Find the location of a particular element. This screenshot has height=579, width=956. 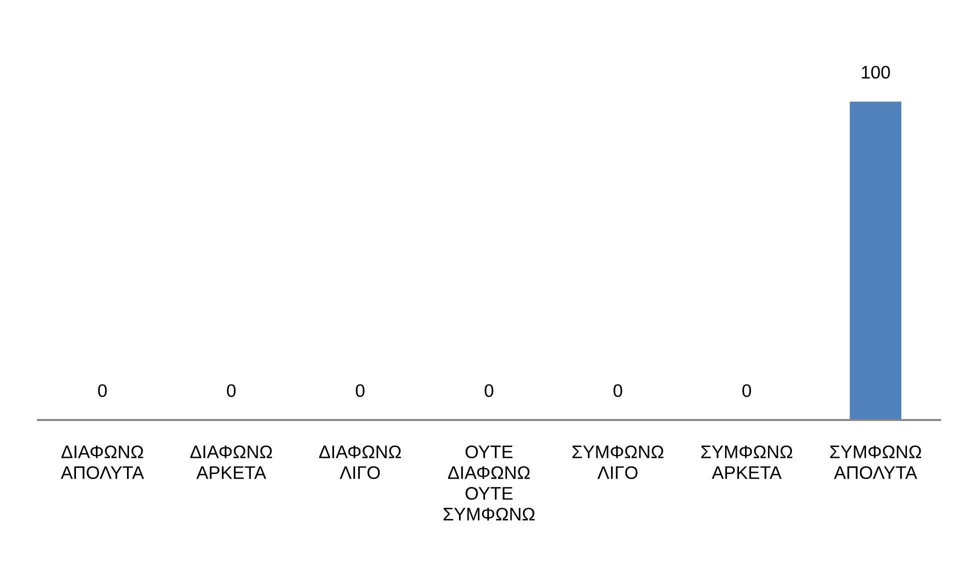

x-tick-label: ΔΙΑΦΩΝΩ ΑΠΟΛΥΤΑ is located at coordinates (102, 462).